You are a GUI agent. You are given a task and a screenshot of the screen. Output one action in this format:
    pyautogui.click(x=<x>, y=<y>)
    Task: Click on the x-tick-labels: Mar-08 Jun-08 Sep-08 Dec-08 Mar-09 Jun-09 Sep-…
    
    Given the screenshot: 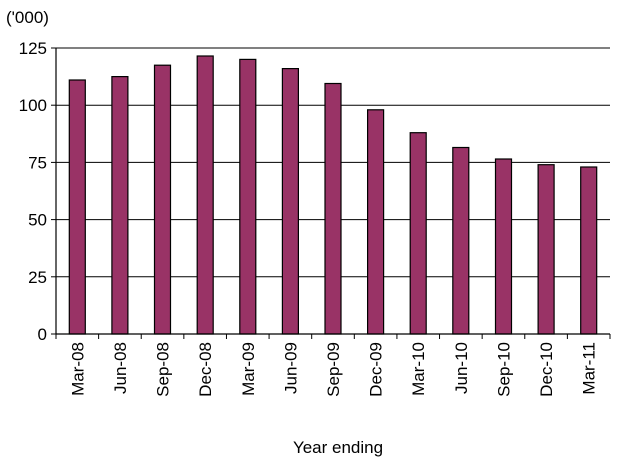 What is the action you would take?
    pyautogui.click(x=333, y=369)
    